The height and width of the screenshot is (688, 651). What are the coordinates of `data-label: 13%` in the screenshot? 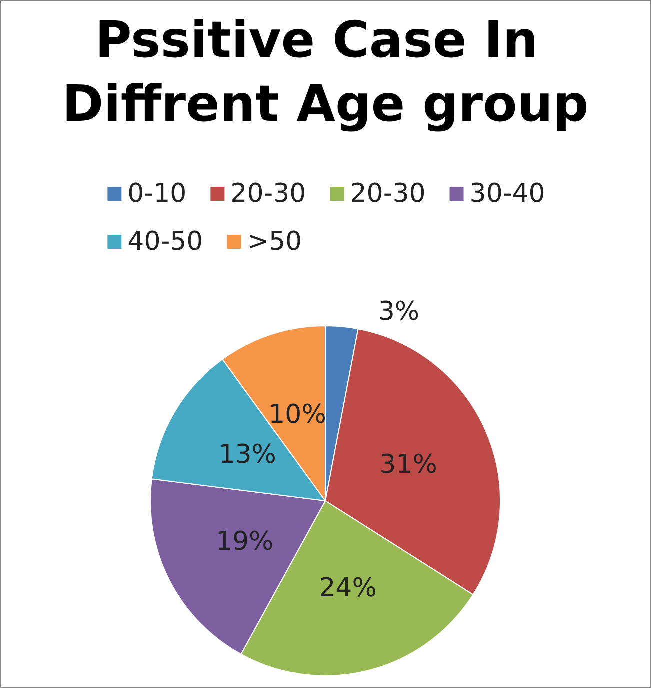 It's located at (247, 455).